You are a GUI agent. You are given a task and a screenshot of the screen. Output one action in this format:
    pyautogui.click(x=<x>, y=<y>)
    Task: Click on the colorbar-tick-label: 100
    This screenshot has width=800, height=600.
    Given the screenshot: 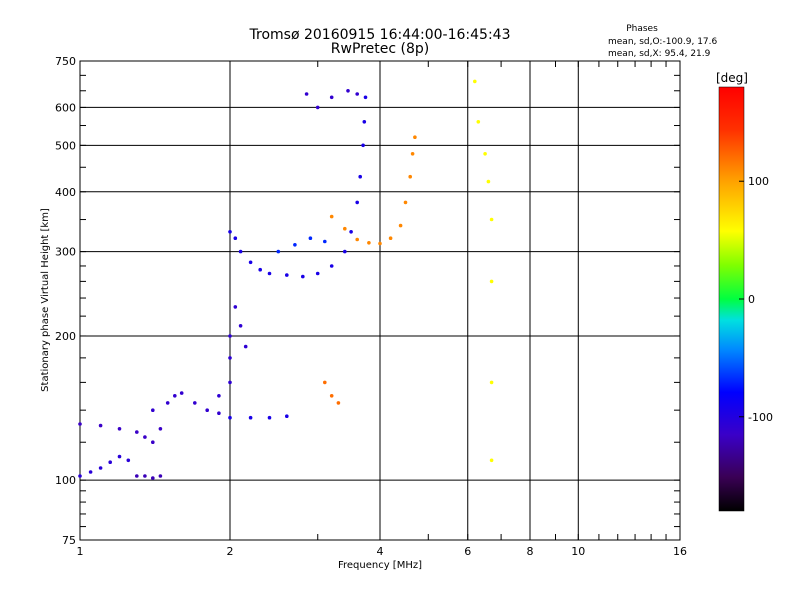 What is the action you would take?
    pyautogui.click(x=758, y=181)
    